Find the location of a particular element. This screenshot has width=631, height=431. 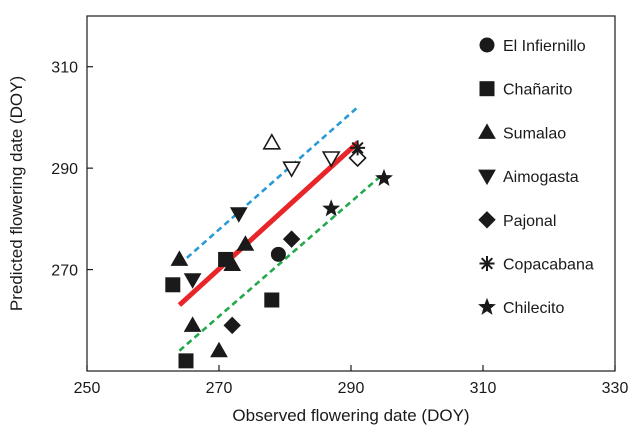

x-axis-title: Observed flowering date (DOY) is located at coordinates (350, 415).